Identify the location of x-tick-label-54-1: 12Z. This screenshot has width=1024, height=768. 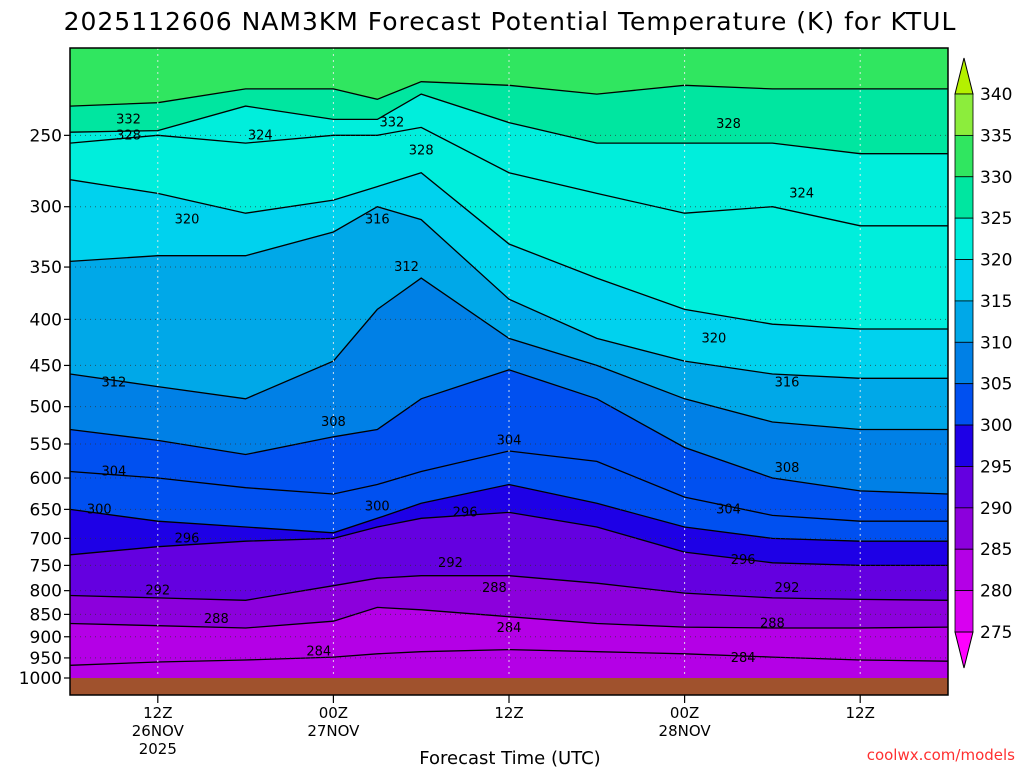
(860, 713).